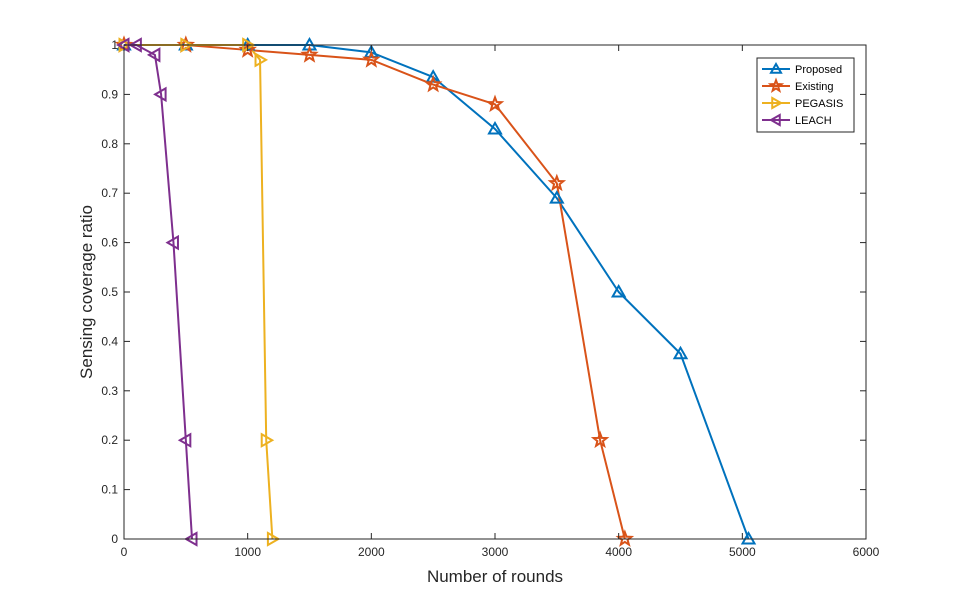 This screenshot has width=956, height=609. I want to click on legend-marker-pegasis, so click(777, 103).